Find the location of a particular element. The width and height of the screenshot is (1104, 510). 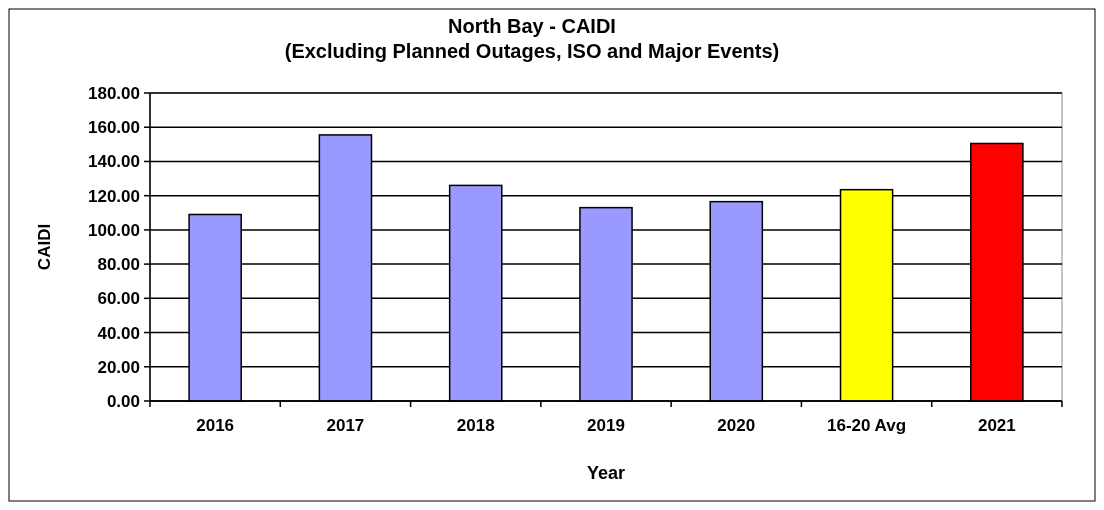

x-axis-title: Year is located at coordinates (606, 473).